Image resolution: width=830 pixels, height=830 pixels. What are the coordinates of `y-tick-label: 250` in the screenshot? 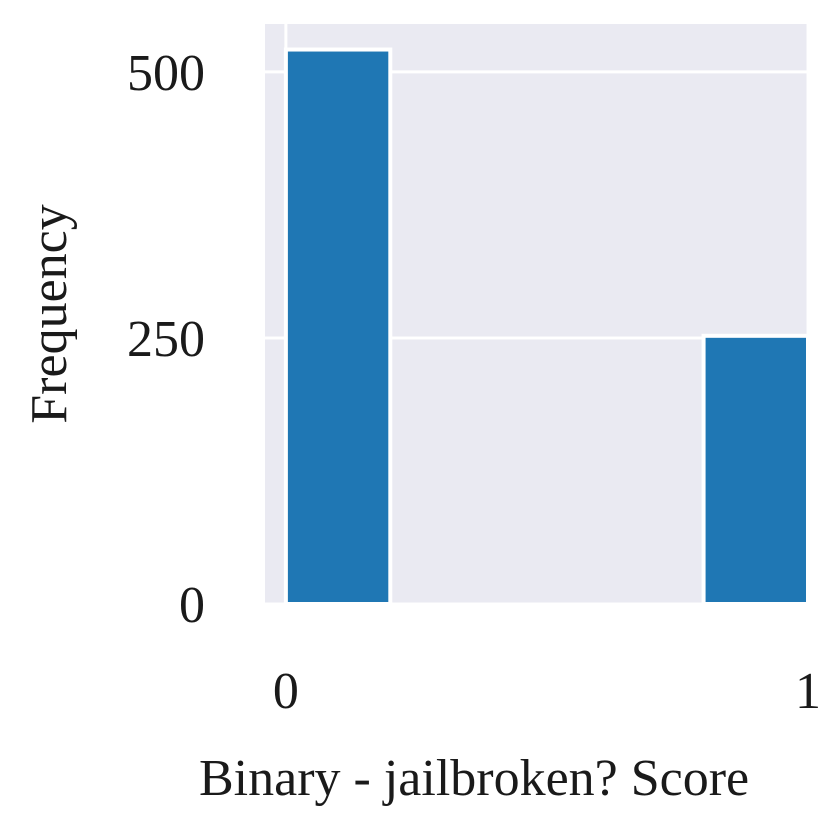 It's located at (166, 339).